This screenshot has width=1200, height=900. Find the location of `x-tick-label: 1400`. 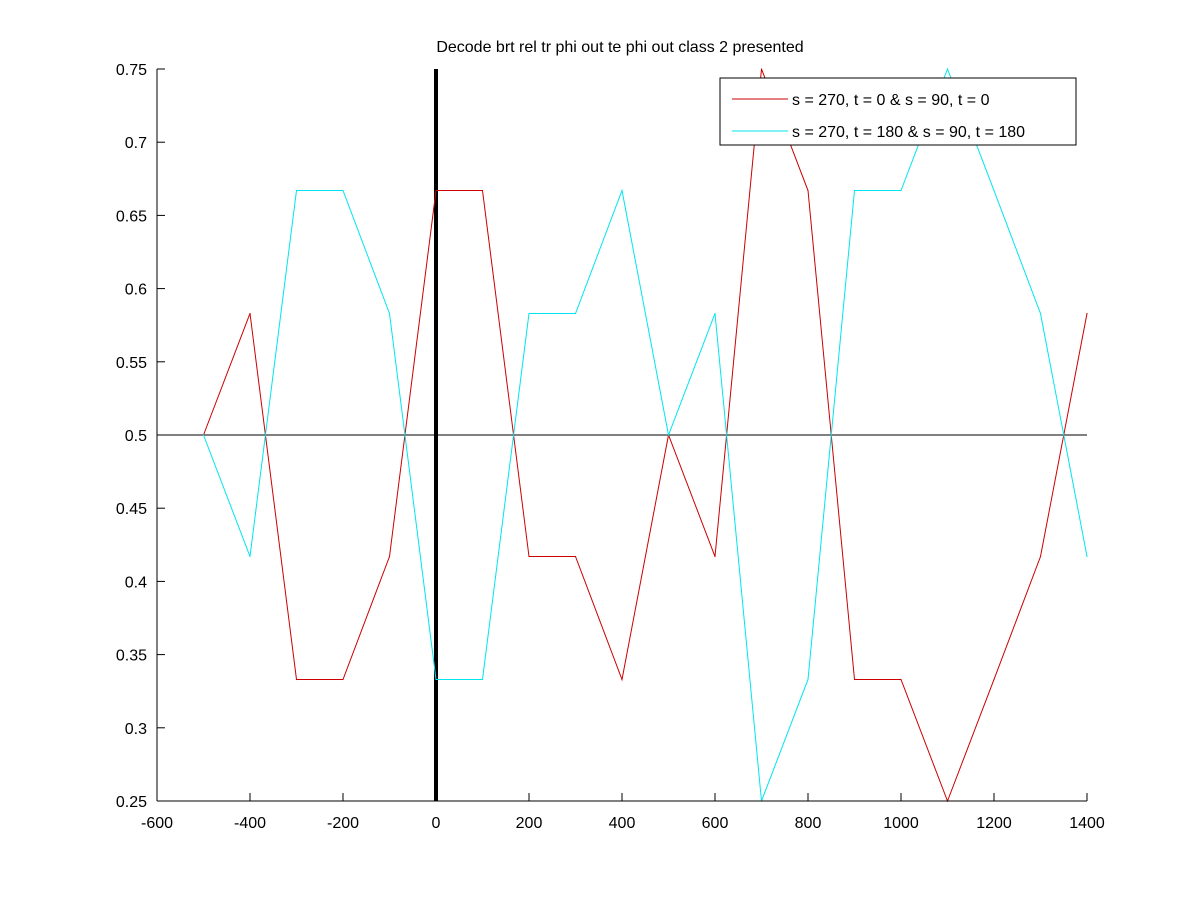

x-tick-label: 1400 is located at coordinates (1087, 823).